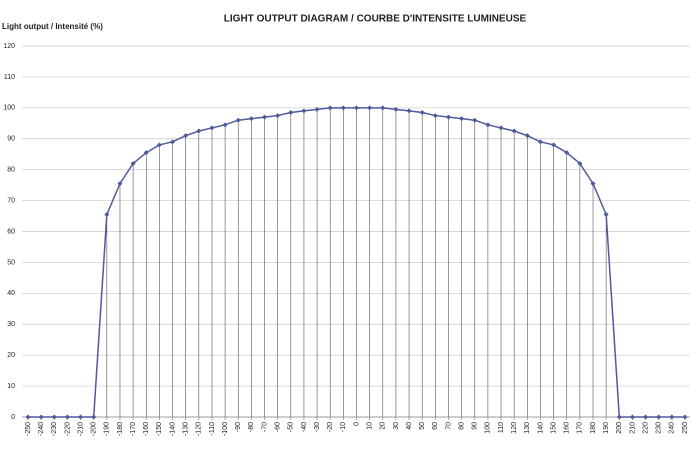 This screenshot has height=451, width=700. Describe the element at coordinates (41, 429) in the screenshot. I see `x-tick-label: -240` at that location.